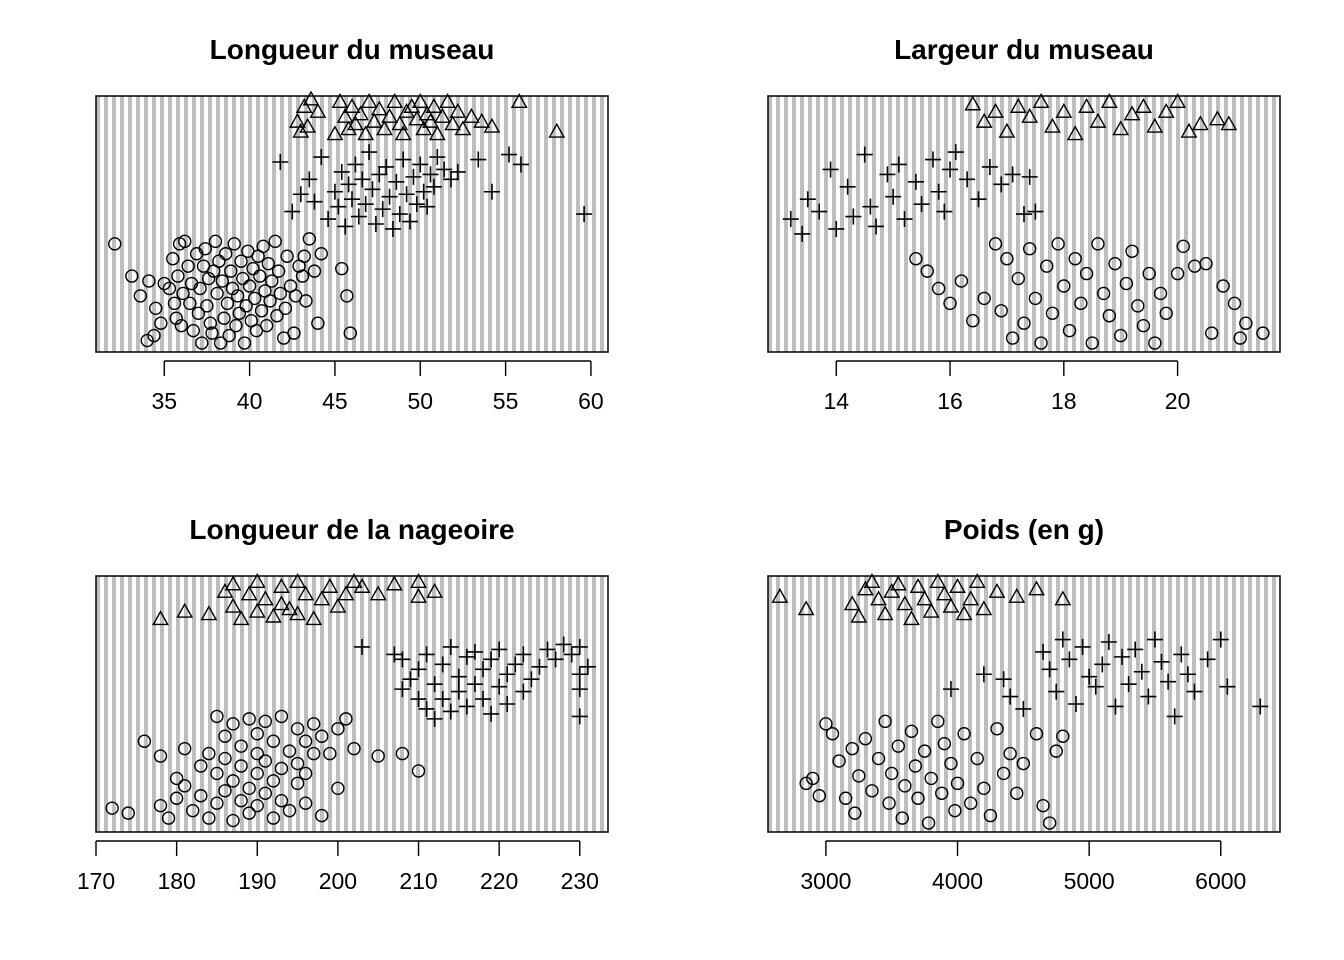  Describe the element at coordinates (352, 49) in the screenshot. I see `panel-title: Longueur du museau` at that location.